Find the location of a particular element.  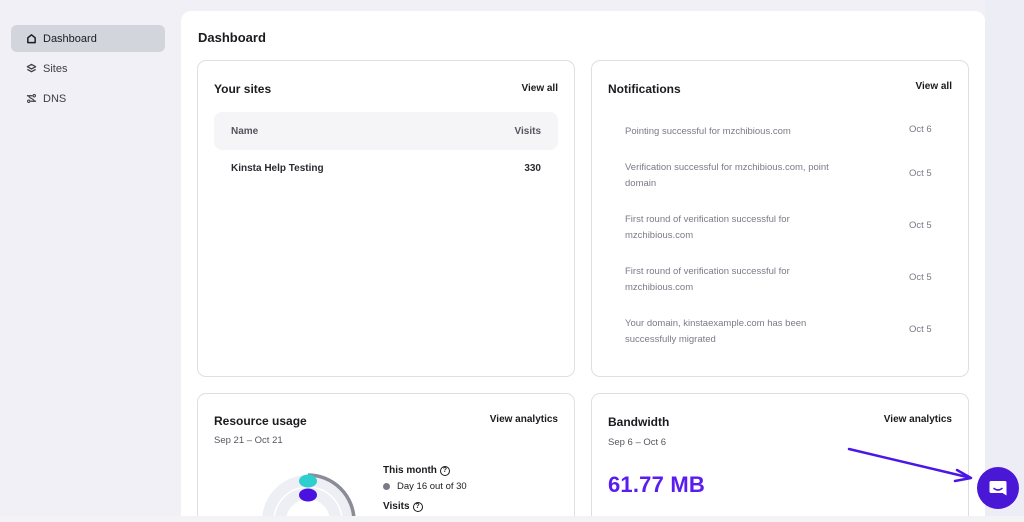

site-visits: 330 is located at coordinates (532, 168).